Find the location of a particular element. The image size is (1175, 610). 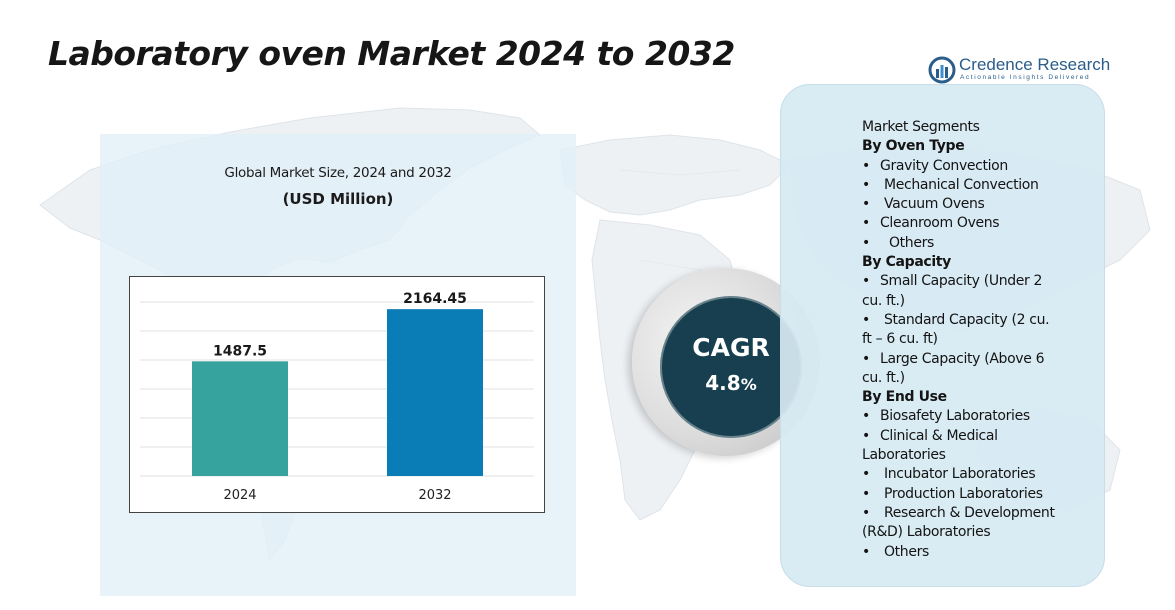

chart-subtitle: Global Market Size, 2024 and 2032 is located at coordinates (338, 173).